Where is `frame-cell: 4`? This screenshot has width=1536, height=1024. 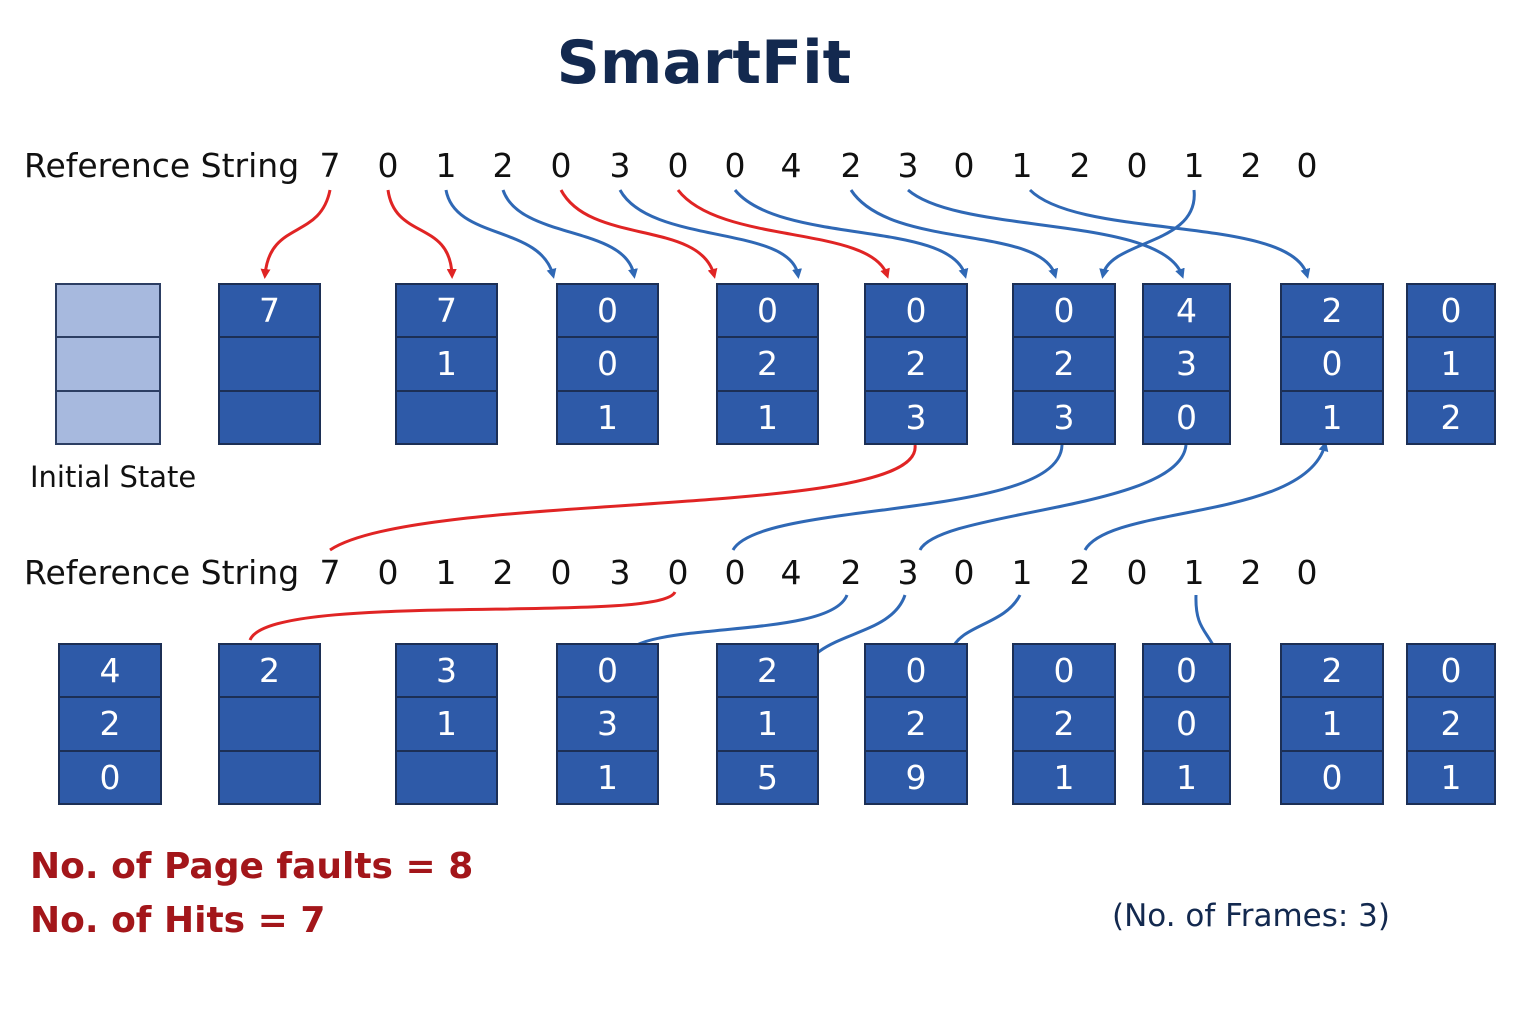 frame-cell: 4 is located at coordinates (1186, 312).